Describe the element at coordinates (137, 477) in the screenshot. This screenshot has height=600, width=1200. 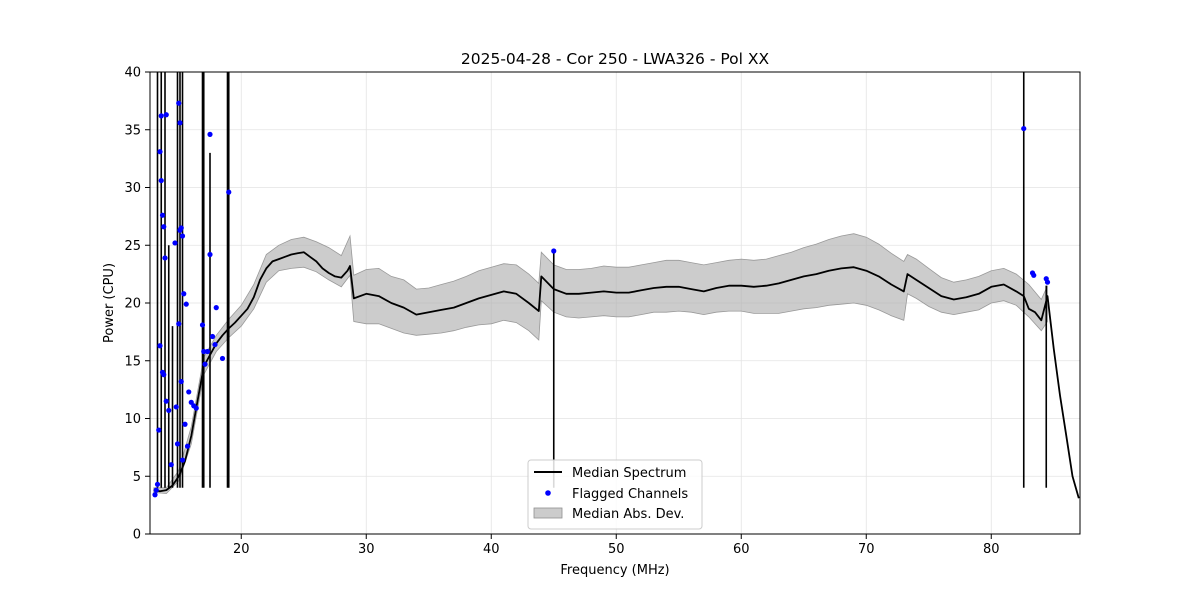
I see `y-tick-label: 5` at that location.